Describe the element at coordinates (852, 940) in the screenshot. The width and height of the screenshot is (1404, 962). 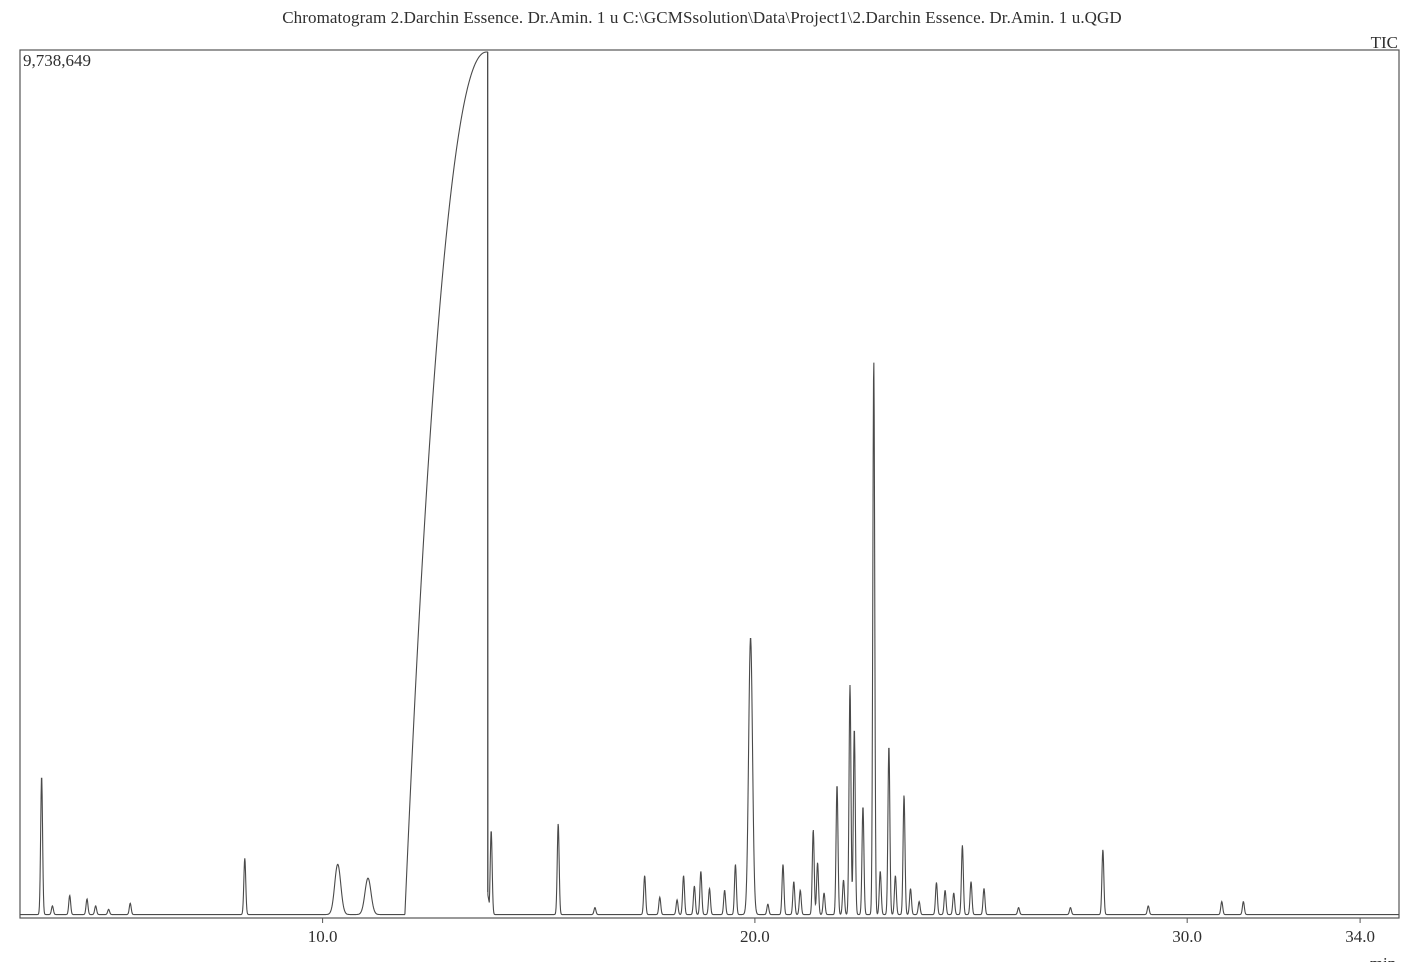
I see `x-axis: 10.0 20.0 30.0 34.0 min` at that location.